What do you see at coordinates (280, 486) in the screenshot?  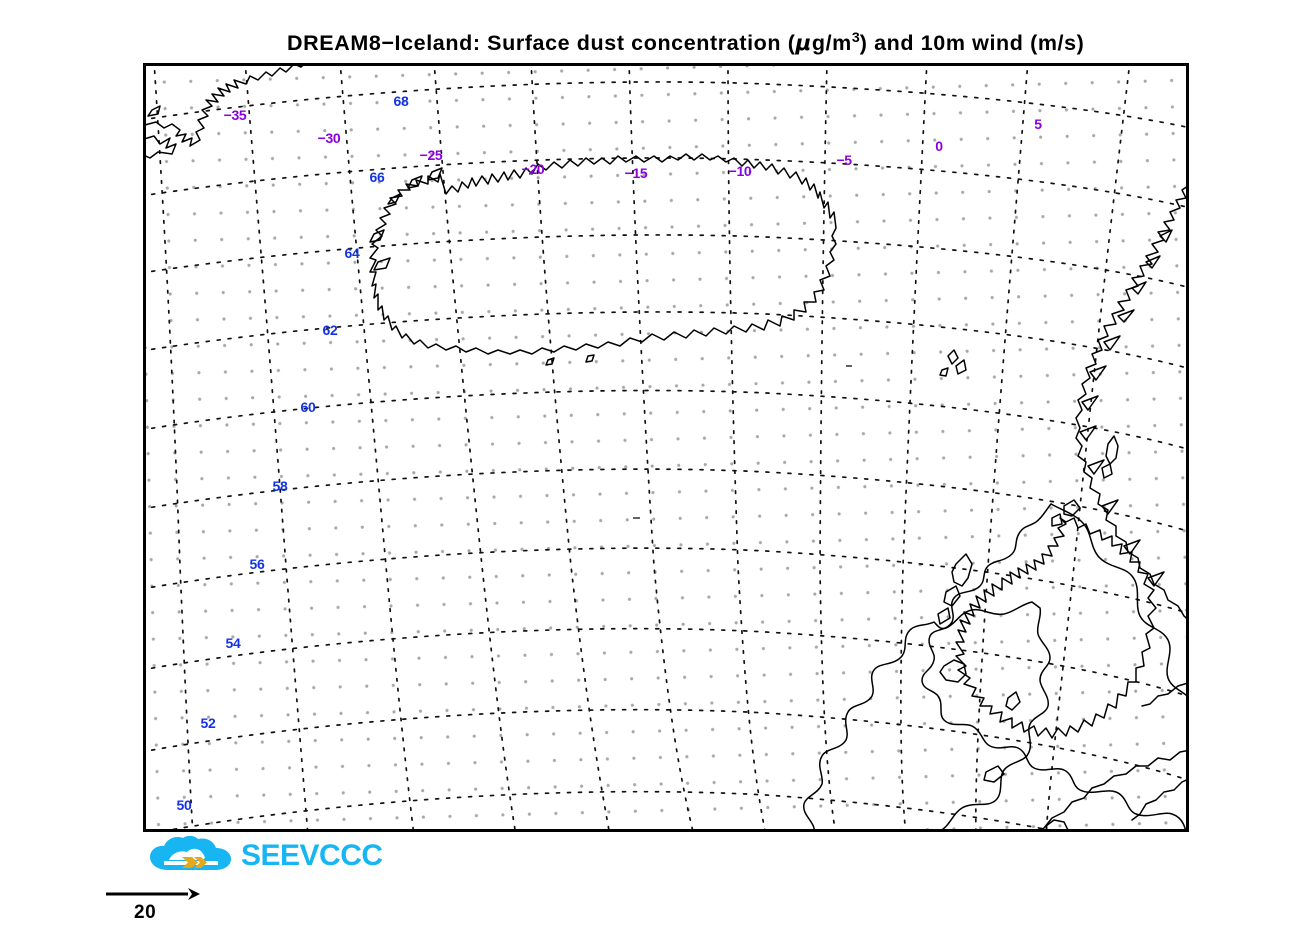 I see `lat-label: 58` at bounding box center [280, 486].